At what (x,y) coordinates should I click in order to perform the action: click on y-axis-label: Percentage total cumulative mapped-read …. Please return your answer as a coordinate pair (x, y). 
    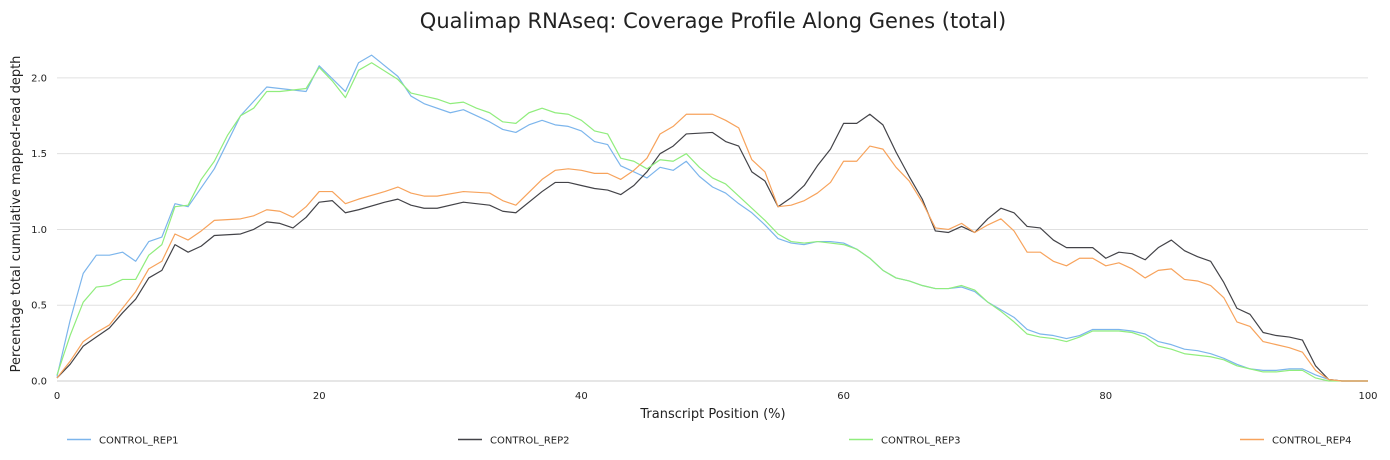
    Looking at the image, I should click on (16, 214).